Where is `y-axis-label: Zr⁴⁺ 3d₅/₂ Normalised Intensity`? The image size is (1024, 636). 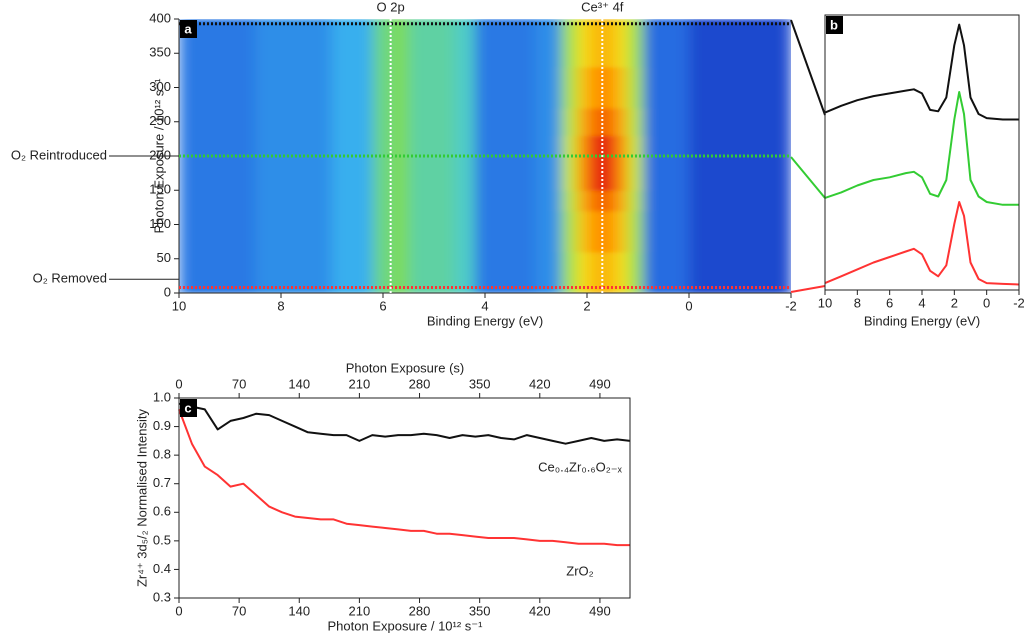
y-axis-label: Zr⁴⁺ 3d₅/₂ Normalised Intensity is located at coordinates (141, 497).